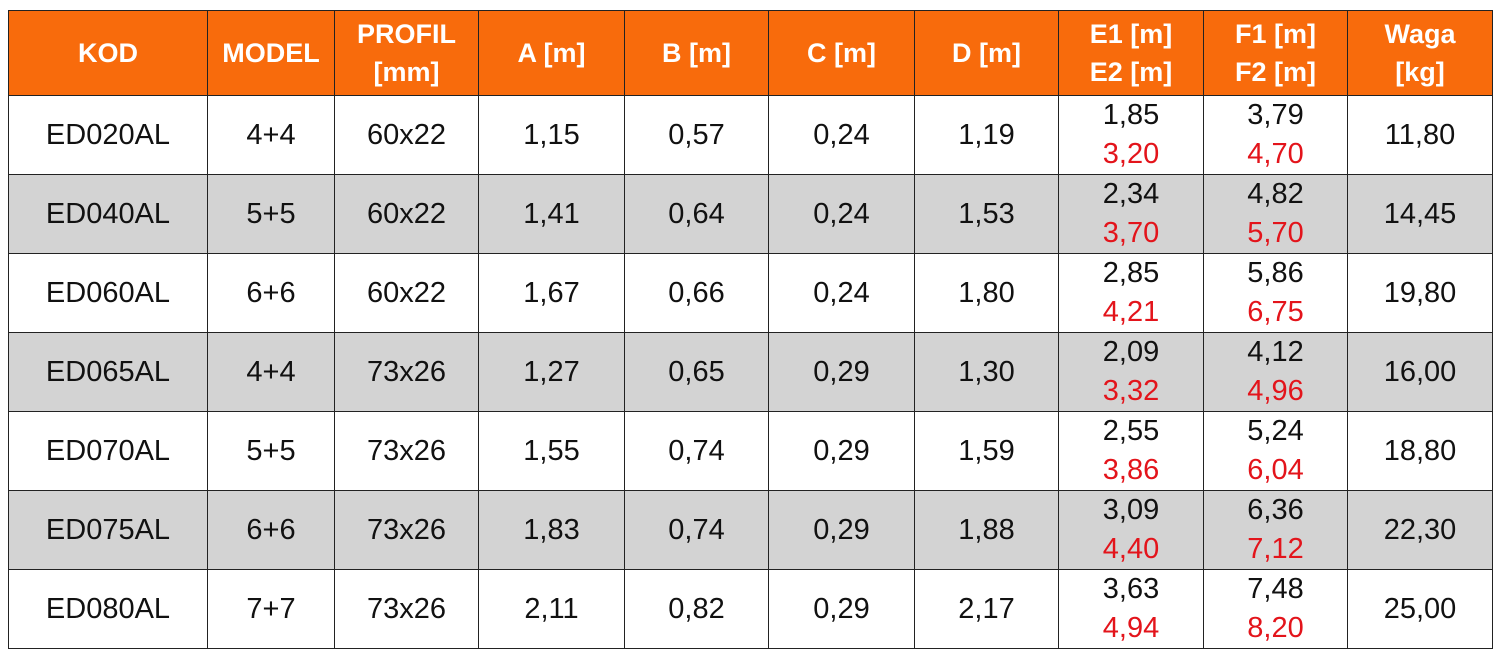 Image resolution: width=1500 pixels, height=659 pixels. I want to click on cell-line: 4,40, so click(1131, 549).